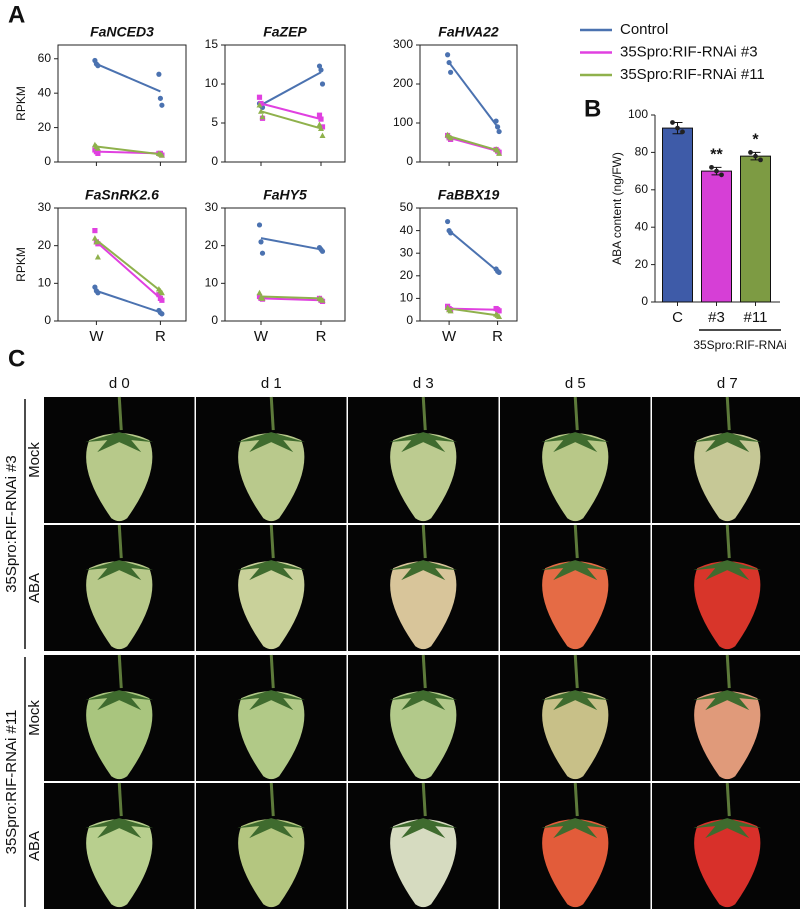  Describe the element at coordinates (11, 782) in the screenshot. I see `group-label: 35Spro:RIF-RNAi #11` at that location.